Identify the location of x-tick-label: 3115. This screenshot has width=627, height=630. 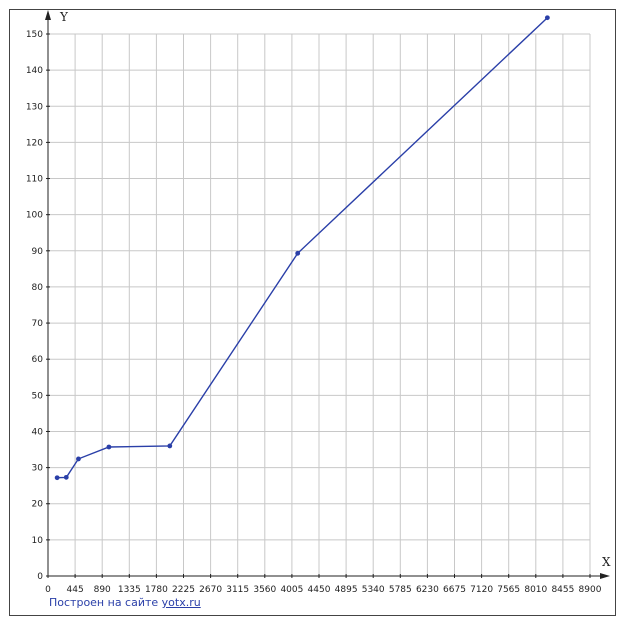
(237, 590).